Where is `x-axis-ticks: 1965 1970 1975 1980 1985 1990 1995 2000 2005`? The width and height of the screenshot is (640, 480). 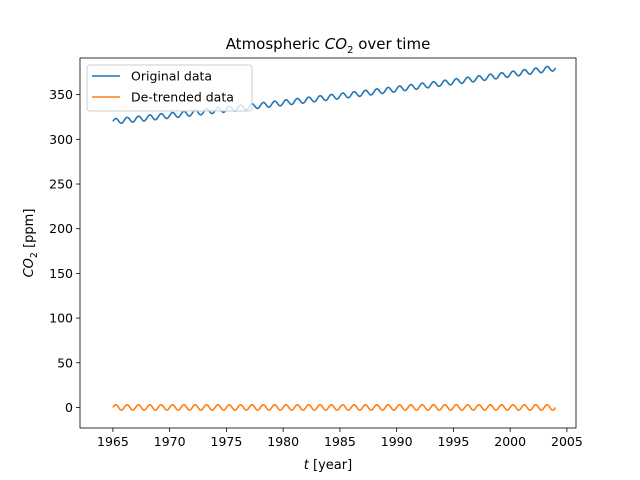 x-axis-ticks: 1965 1970 1975 1980 1985 1990 1995 2000 2005 is located at coordinates (340, 438).